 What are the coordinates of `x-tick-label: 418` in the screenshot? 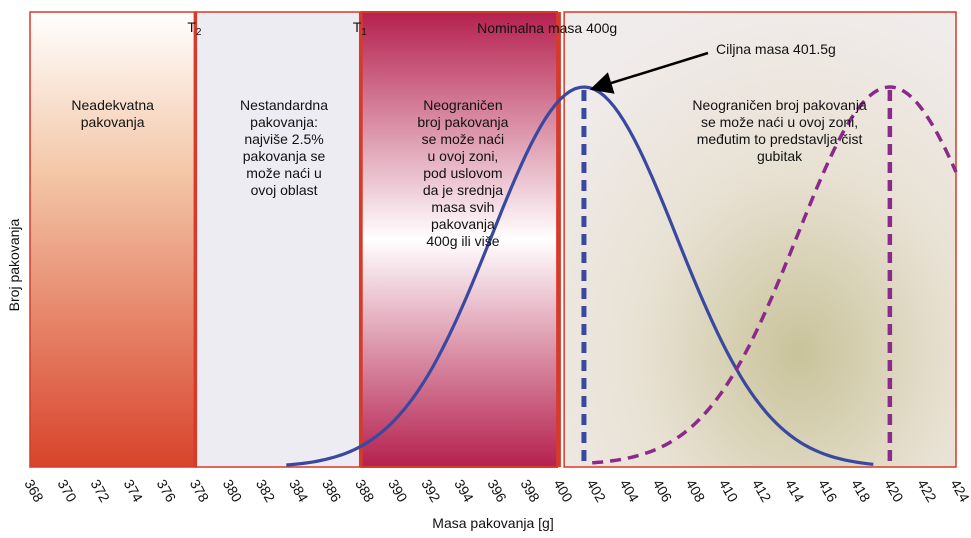 It's located at (861, 491).